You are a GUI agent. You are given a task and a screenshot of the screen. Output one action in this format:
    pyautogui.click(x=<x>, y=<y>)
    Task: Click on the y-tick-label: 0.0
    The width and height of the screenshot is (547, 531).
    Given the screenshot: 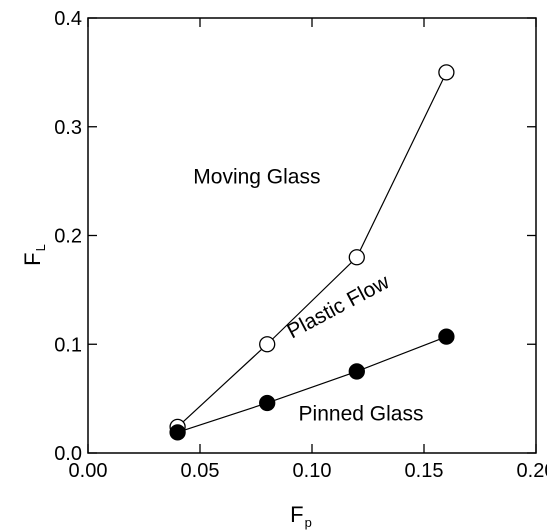 What is the action you would take?
    pyautogui.click(x=68, y=454)
    